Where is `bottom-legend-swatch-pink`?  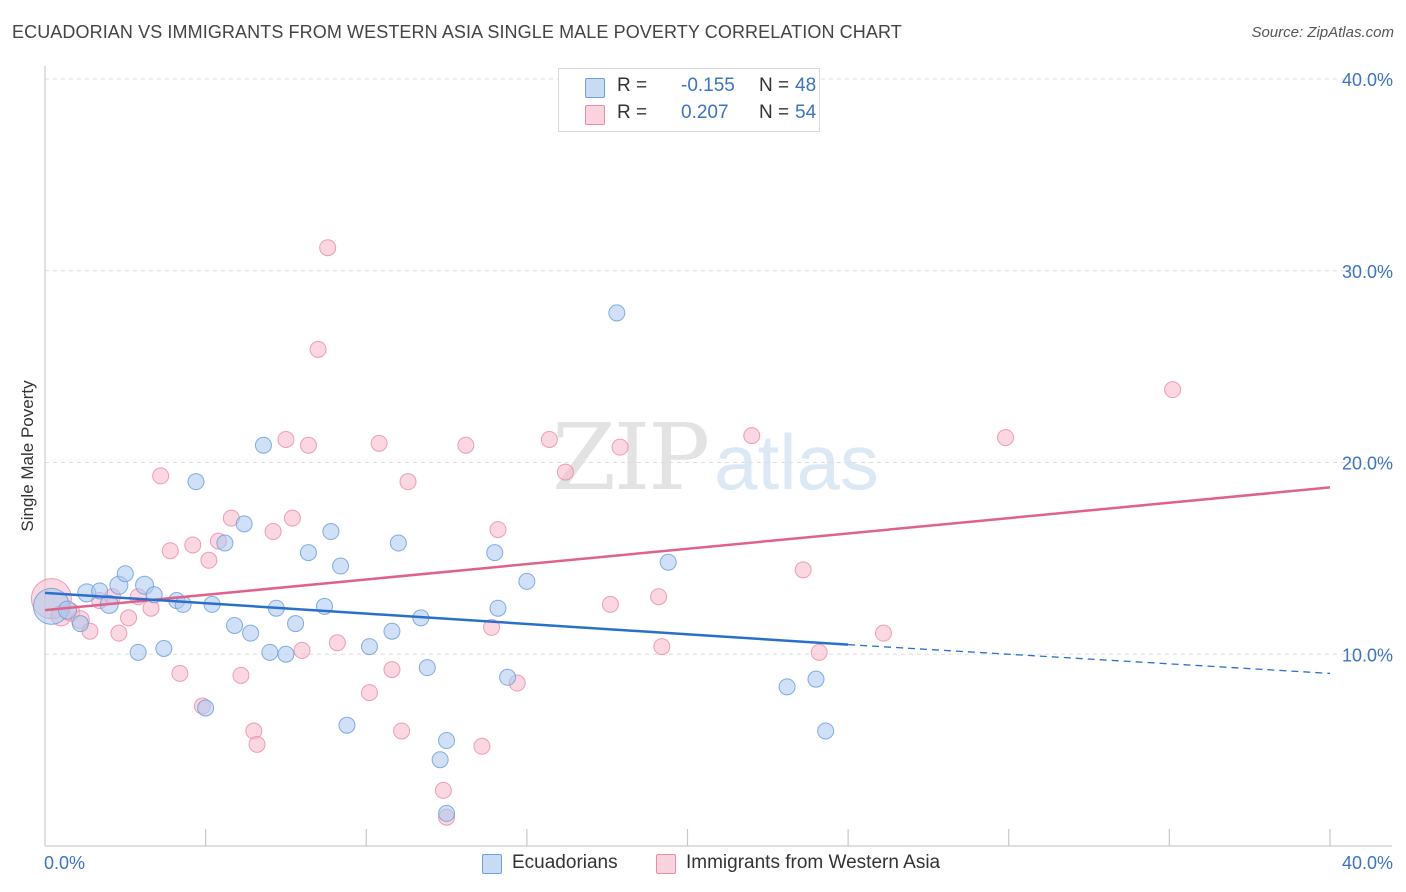 bottom-legend-swatch-pink is located at coordinates (666, 864).